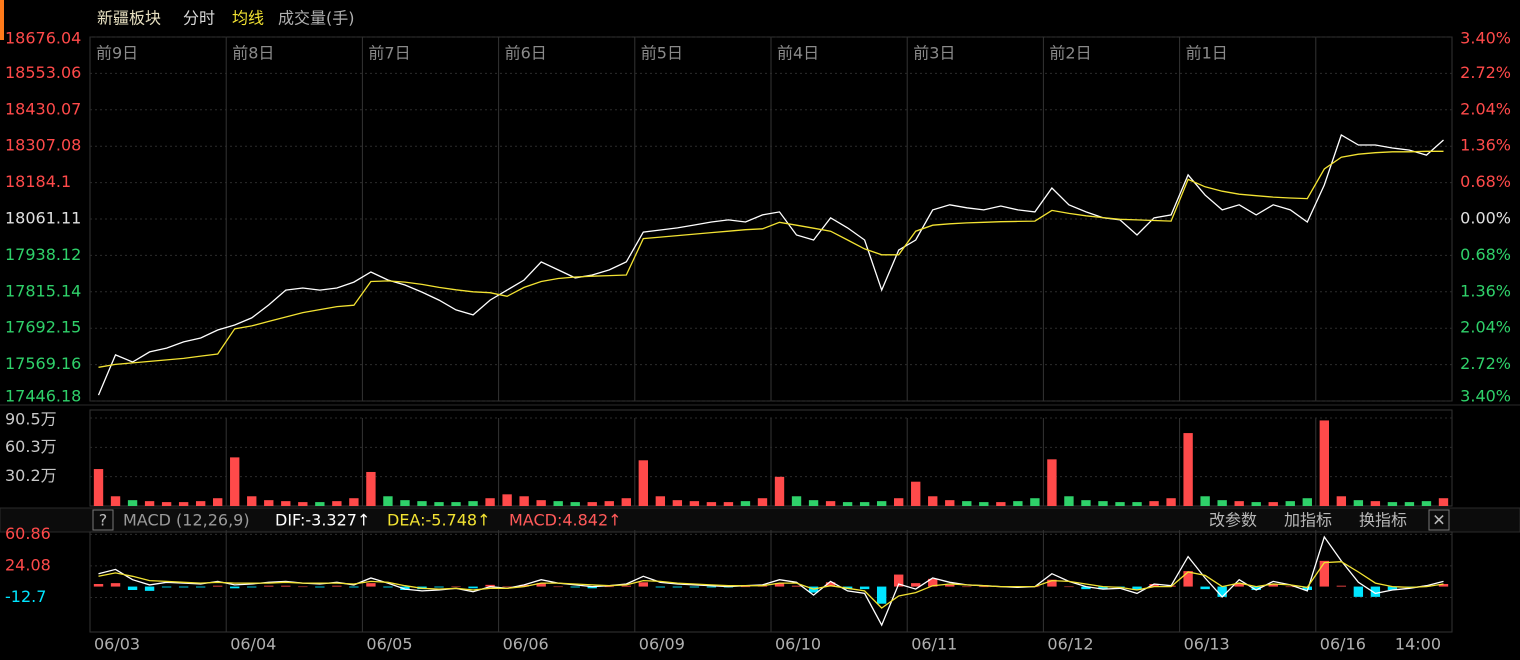 This screenshot has height=660, width=1520. What do you see at coordinates (199, 18) in the screenshot?
I see `tab: 分时` at bounding box center [199, 18].